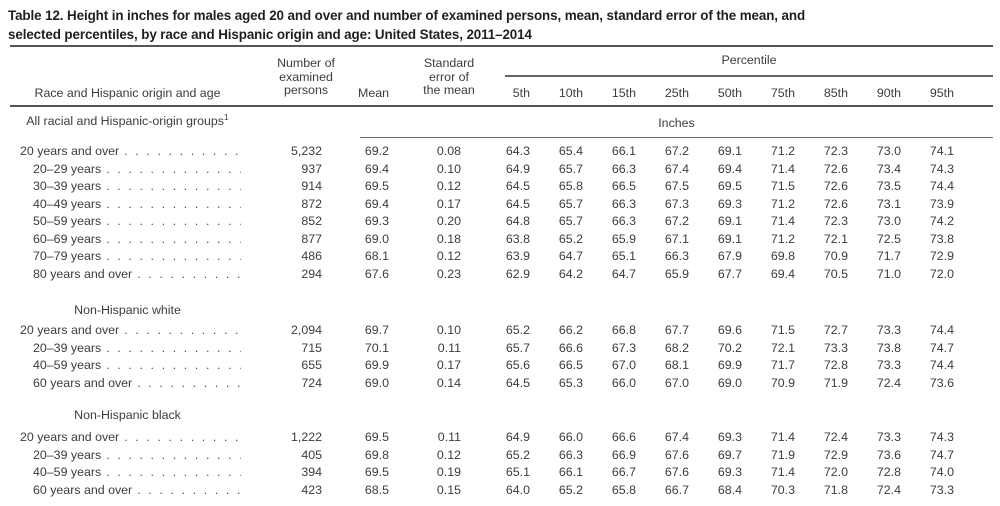  What do you see at coordinates (749, 60) in the screenshot?
I see `percentile-spanner-label: Percentile` at bounding box center [749, 60].